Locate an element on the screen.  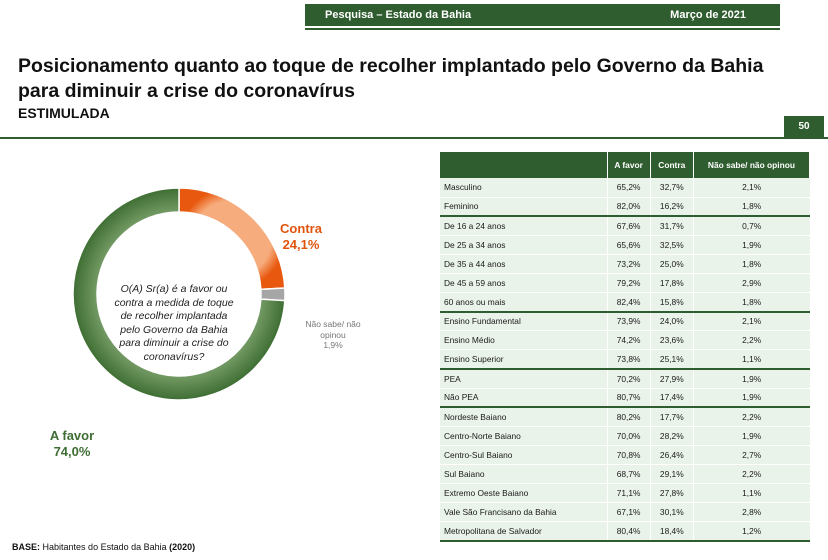
row-label: De 16 a 24 anos is located at coordinates (523, 225).